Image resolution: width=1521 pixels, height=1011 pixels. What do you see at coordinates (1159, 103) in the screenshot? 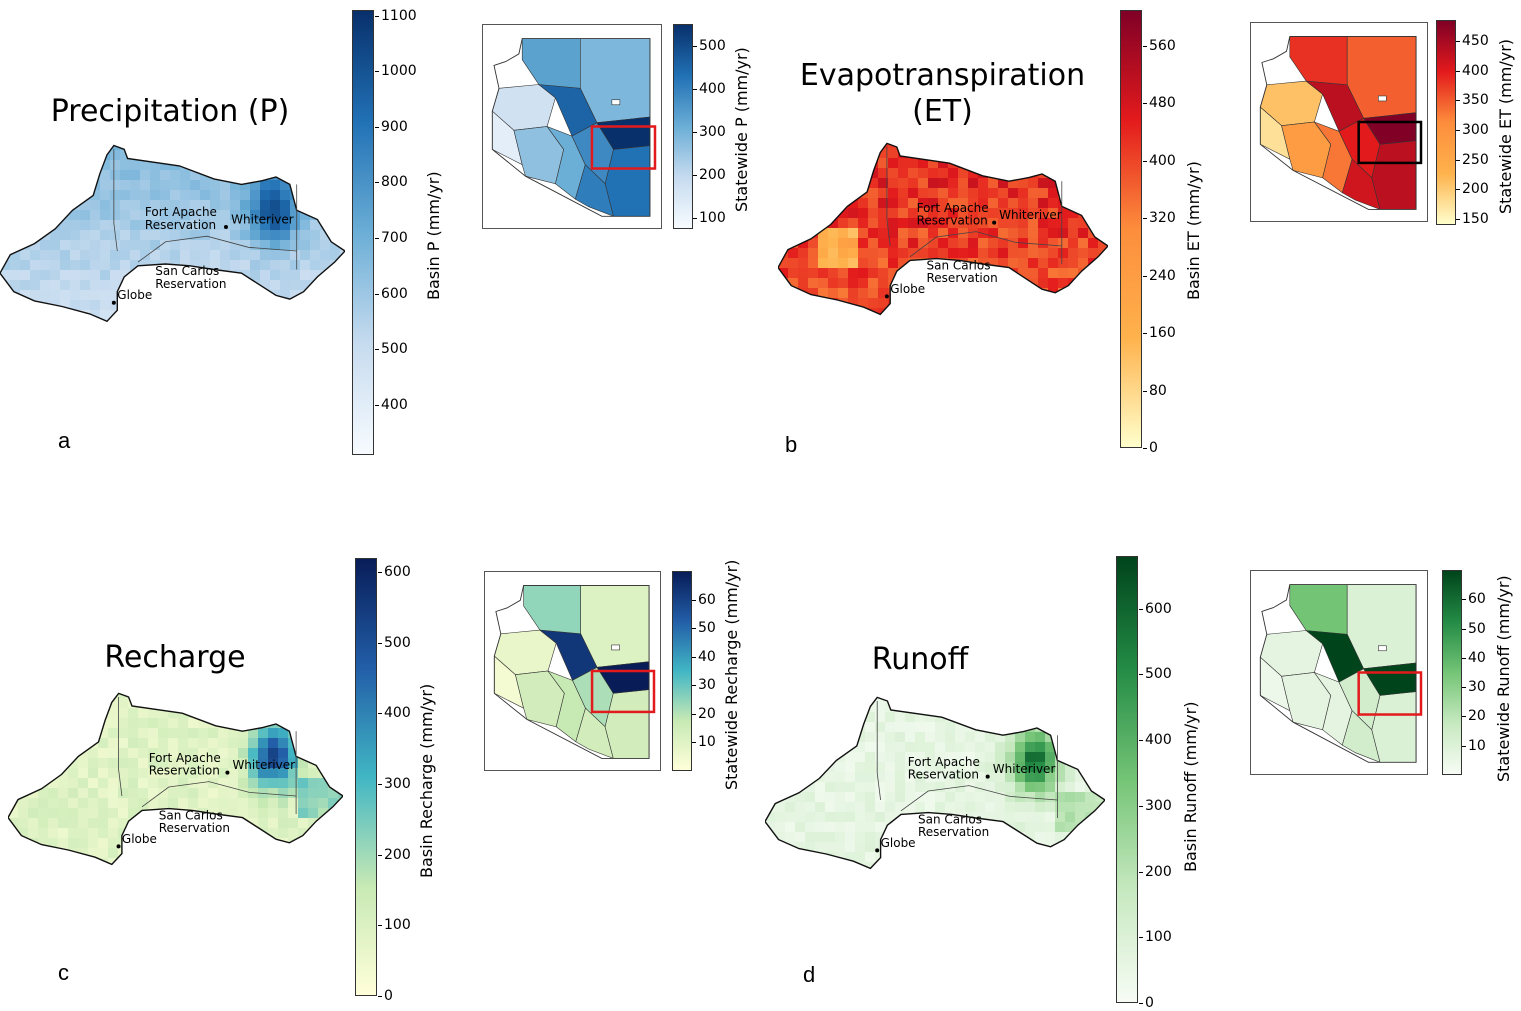
I see `colorbar-tick-label: 480` at bounding box center [1159, 103].